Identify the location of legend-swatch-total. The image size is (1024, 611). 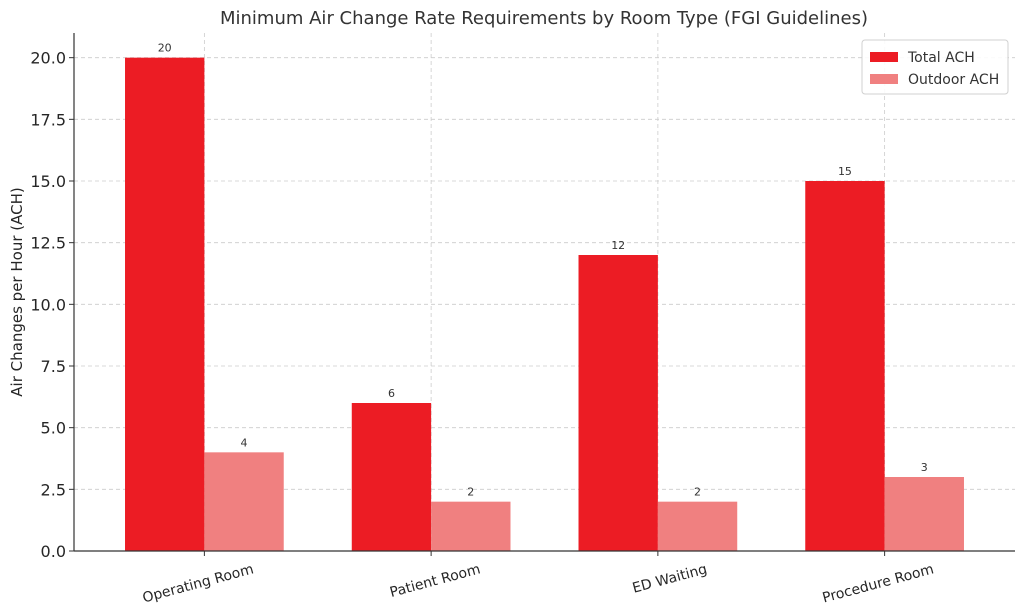
(884, 57).